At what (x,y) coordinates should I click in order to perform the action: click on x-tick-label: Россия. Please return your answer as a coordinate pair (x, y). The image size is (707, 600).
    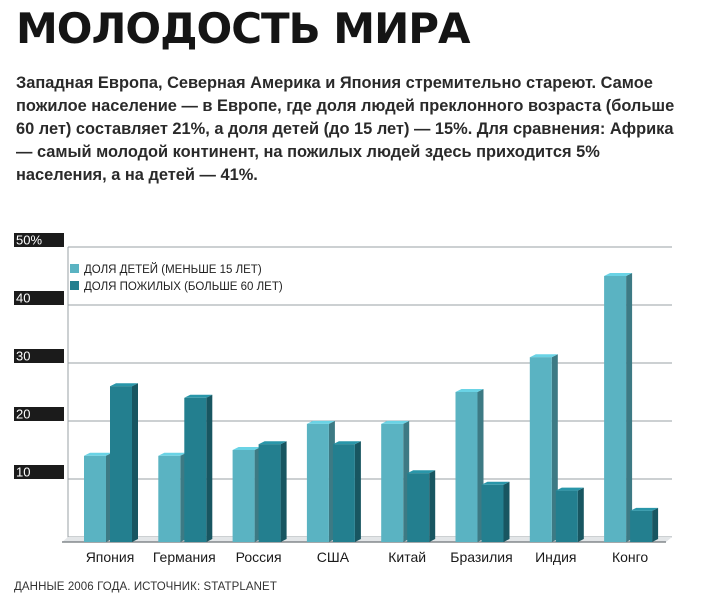
    Looking at the image, I should click on (259, 557).